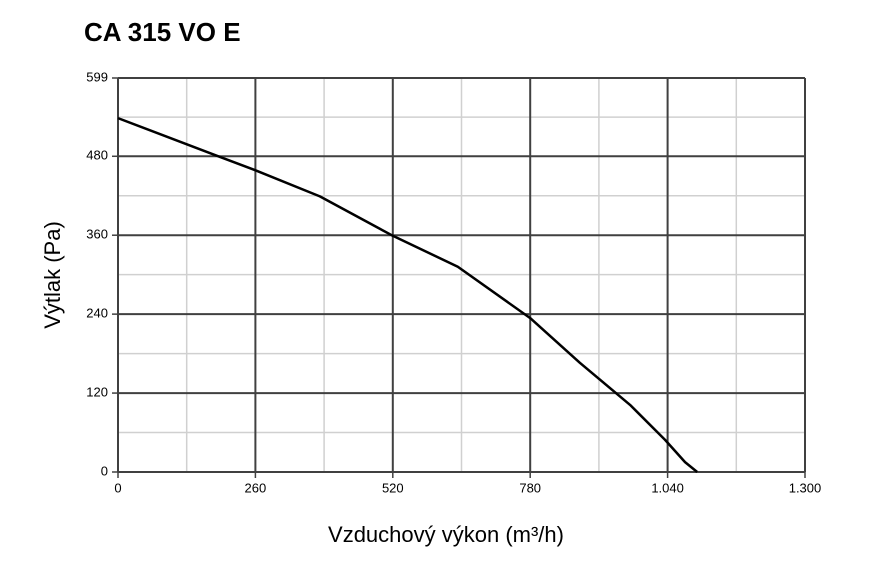 The width and height of the screenshot is (878, 568). I want to click on x-tick-label: 1.300, so click(805, 487).